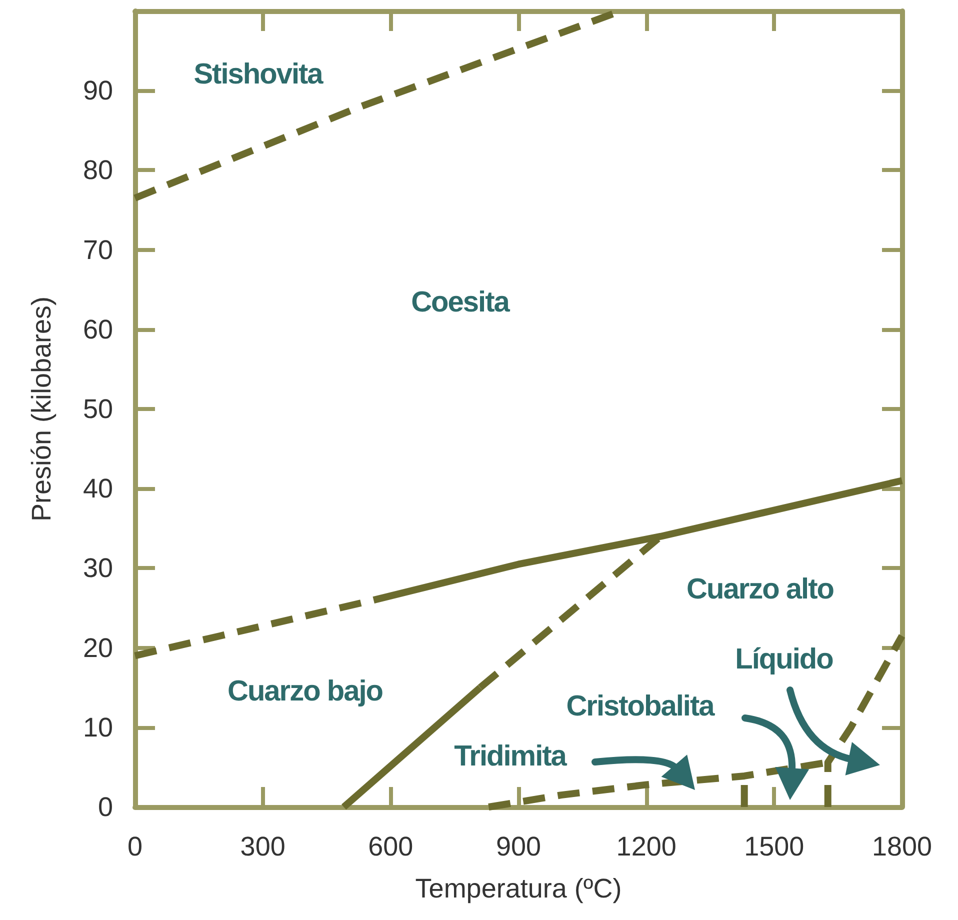 This screenshot has width=958, height=920. What do you see at coordinates (105, 807) in the screenshot?
I see `y-tick-label: 0` at bounding box center [105, 807].